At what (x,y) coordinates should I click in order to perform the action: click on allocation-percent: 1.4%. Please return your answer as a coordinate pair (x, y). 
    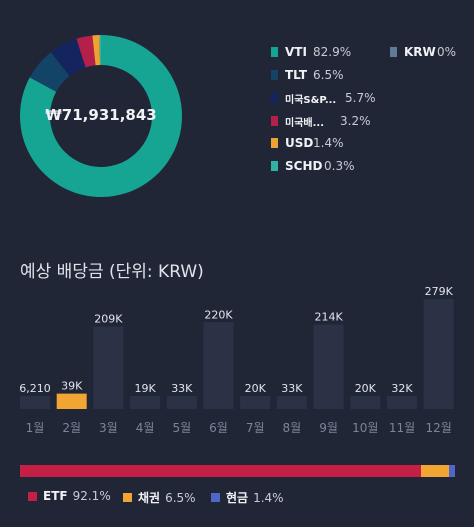
    Looking at the image, I should click on (268, 497).